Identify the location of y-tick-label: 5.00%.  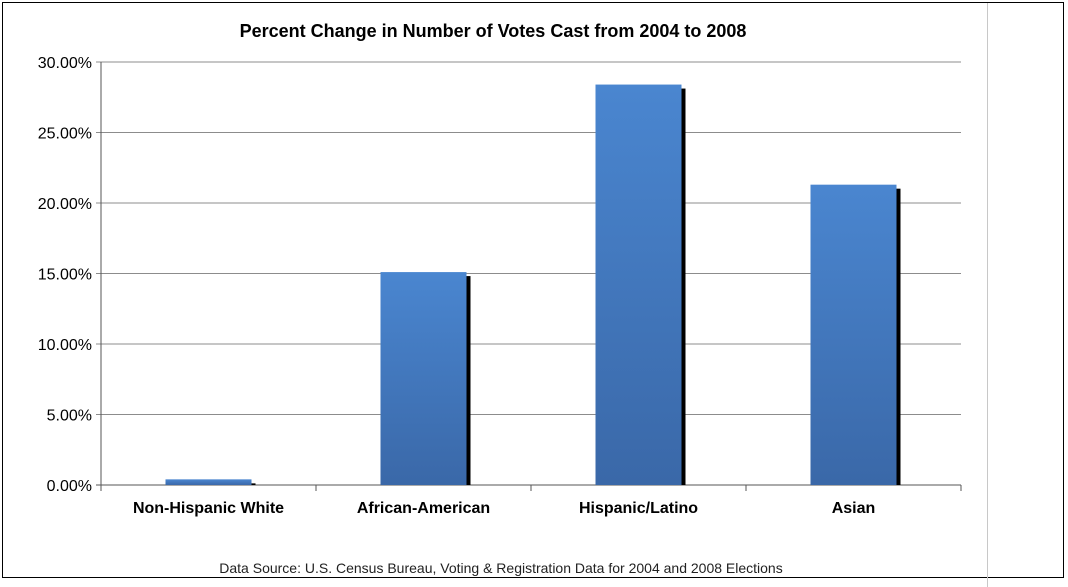
(69, 416).